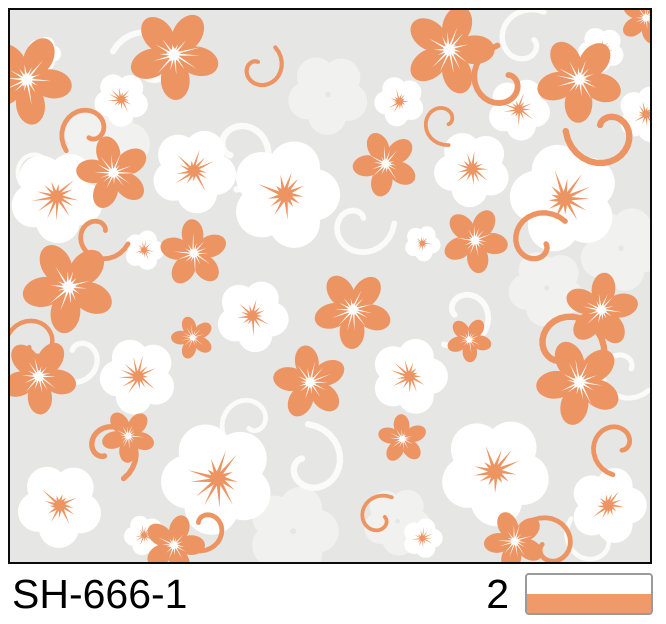 Image resolution: width=666 pixels, height=624 pixels. I want to click on swatch-top-half, so click(589, 584).